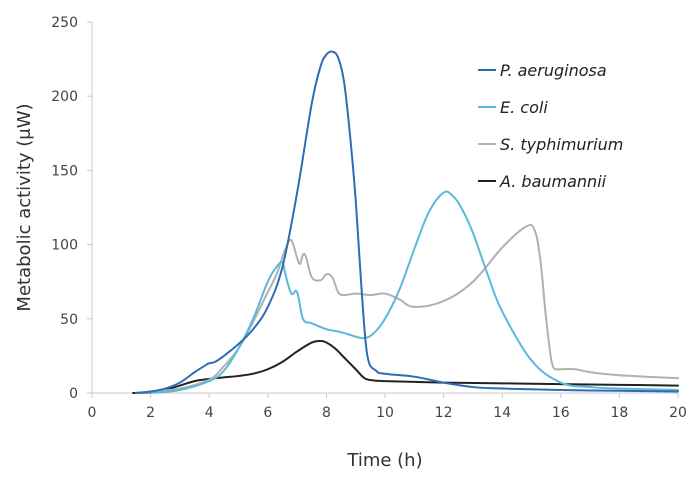 The width and height of the screenshot is (700, 486). What do you see at coordinates (150, 413) in the screenshot?
I see `x-tick-label: 2` at bounding box center [150, 413].